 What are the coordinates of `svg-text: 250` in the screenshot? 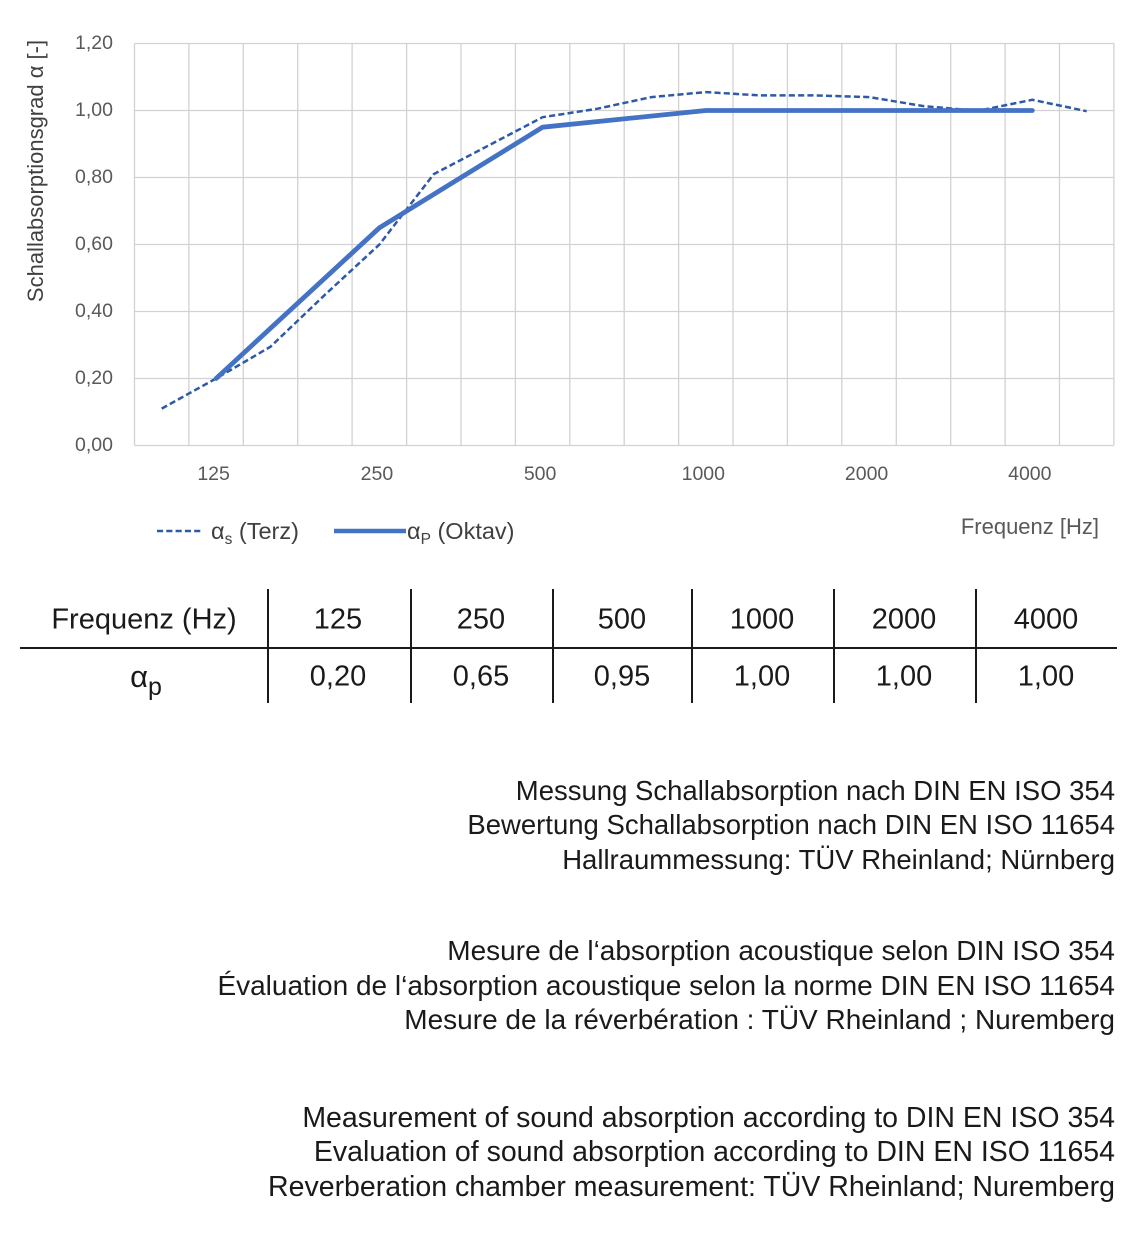 It's located at (377, 474).